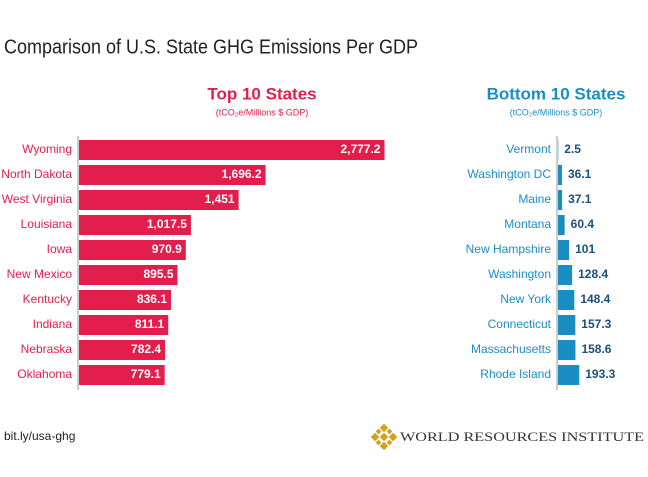 This screenshot has width=648, height=477. I want to click on category-label: North Dakota, so click(36, 174).